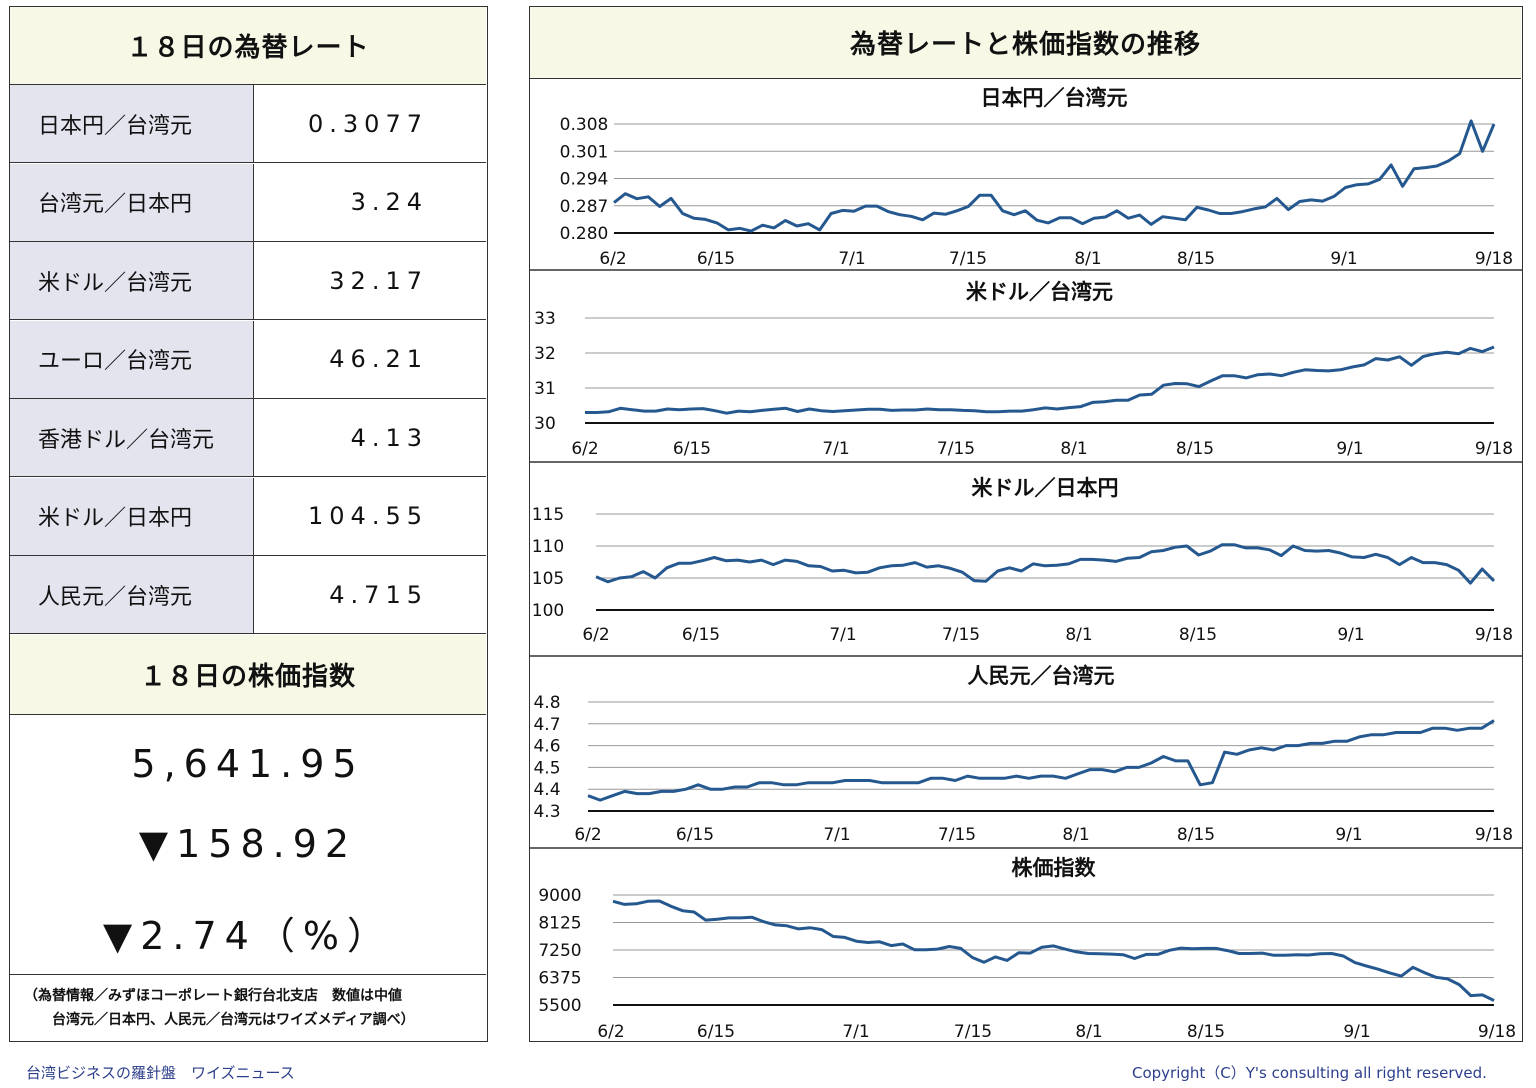 The image size is (1536, 1088). What do you see at coordinates (132, 202) in the screenshot?
I see `rate-label: 台湾元／日本円` at bounding box center [132, 202].